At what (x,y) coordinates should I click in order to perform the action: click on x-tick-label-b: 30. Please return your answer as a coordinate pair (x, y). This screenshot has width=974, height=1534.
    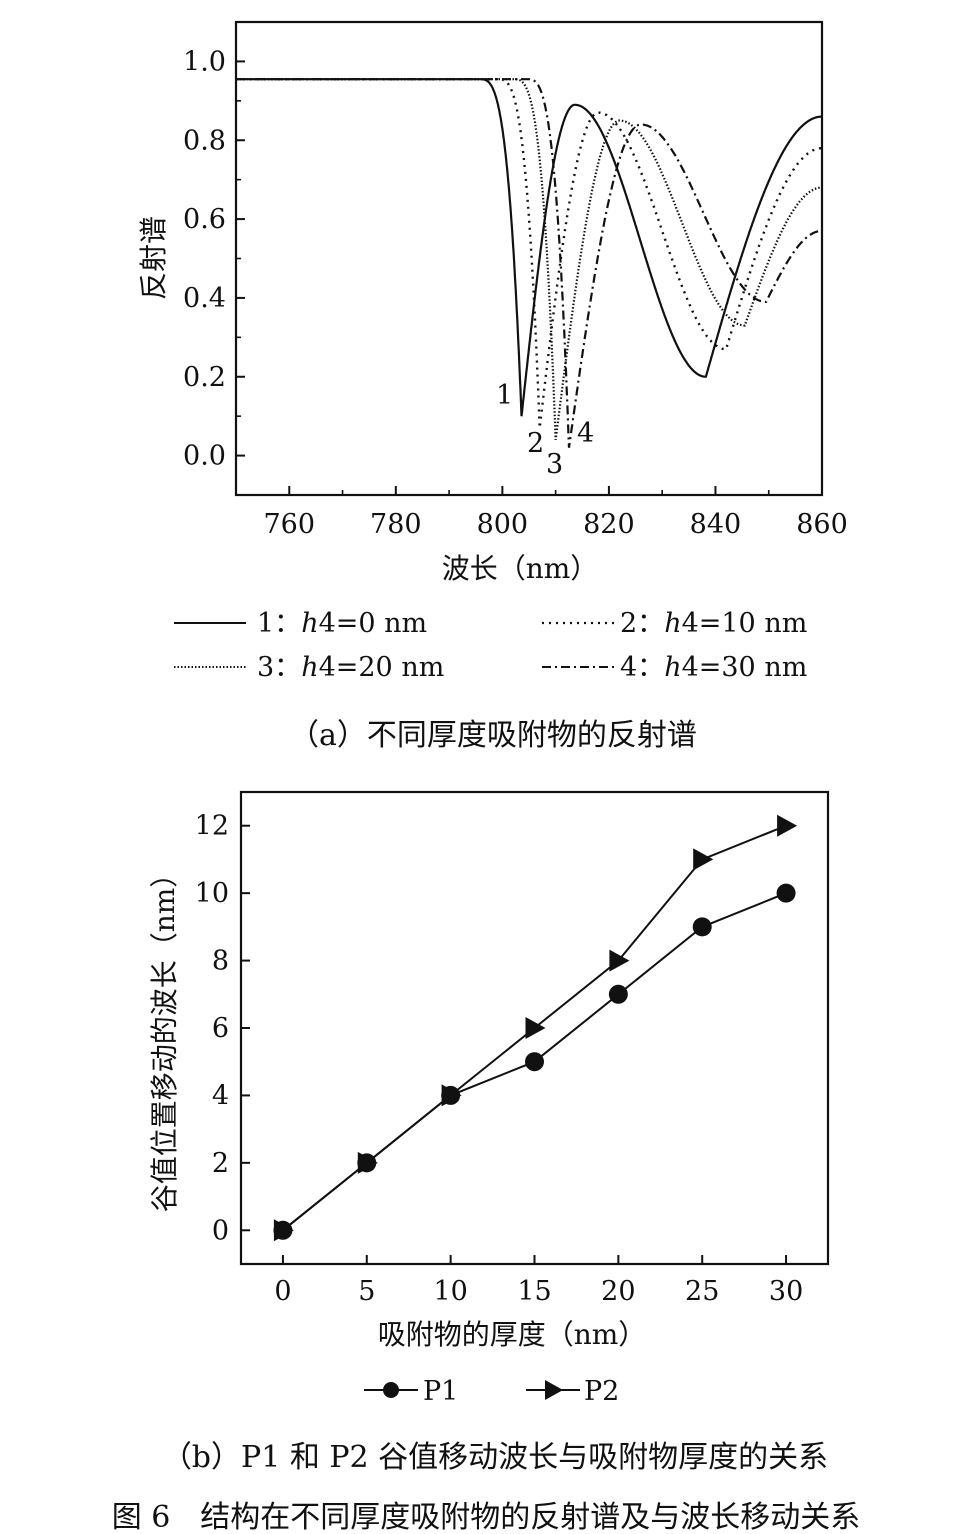
    Looking at the image, I should click on (786, 1291).